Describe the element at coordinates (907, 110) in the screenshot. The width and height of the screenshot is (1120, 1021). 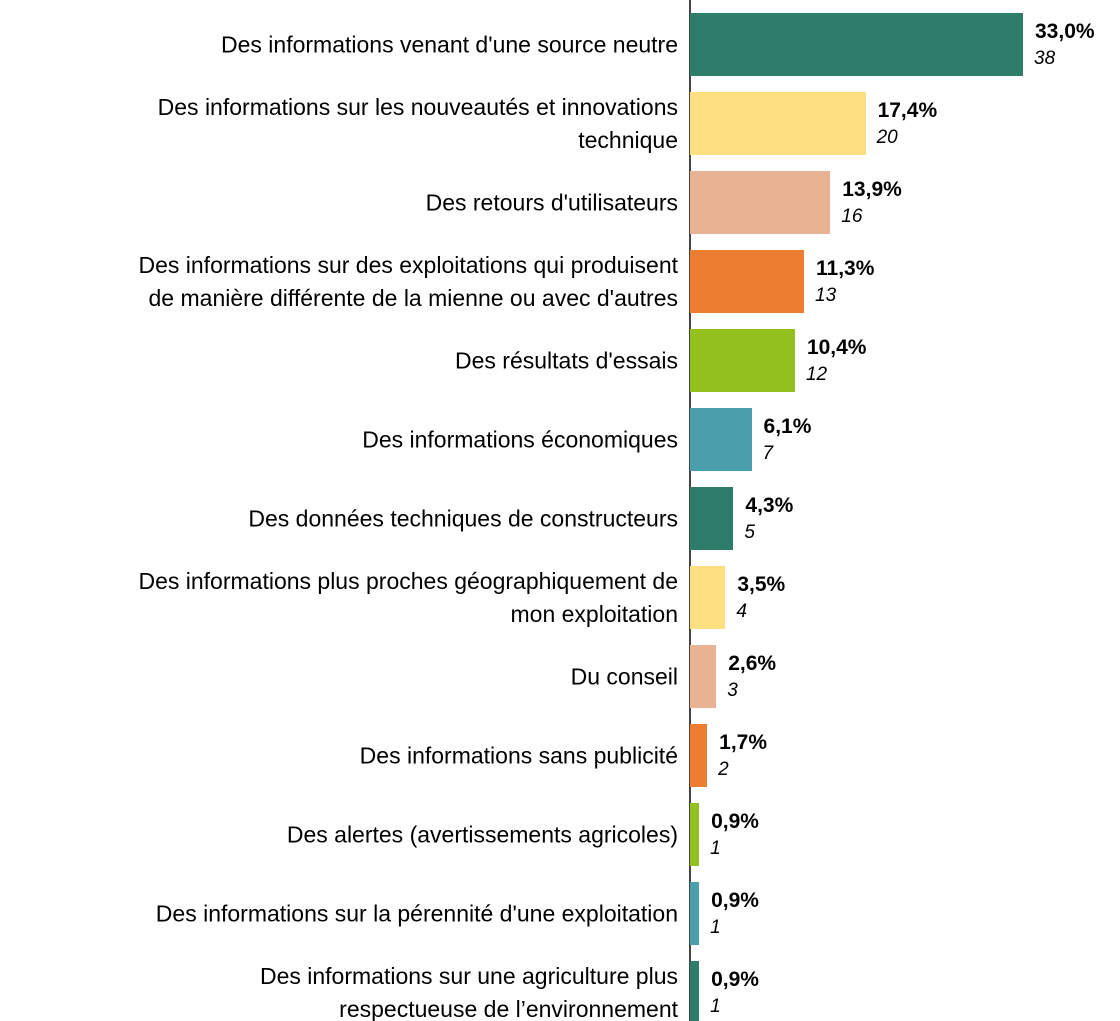
I see `value-label: 17,4%` at that location.